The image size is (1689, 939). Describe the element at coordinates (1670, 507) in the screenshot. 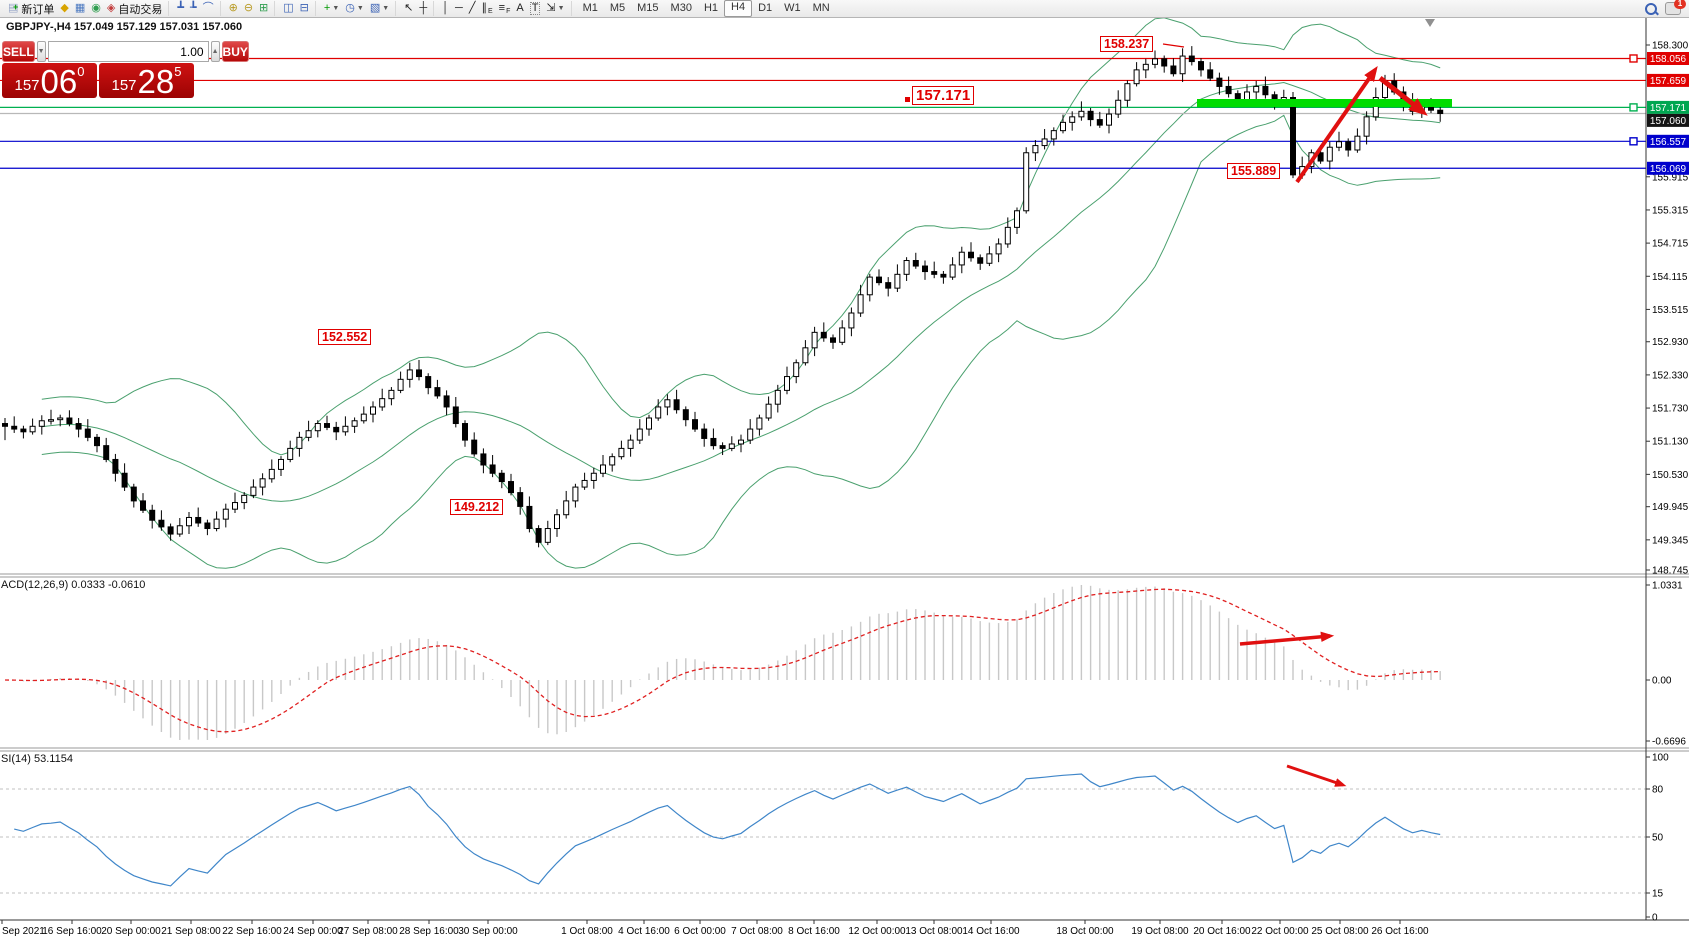

I see `price-tick-label: 149.945` at that location.